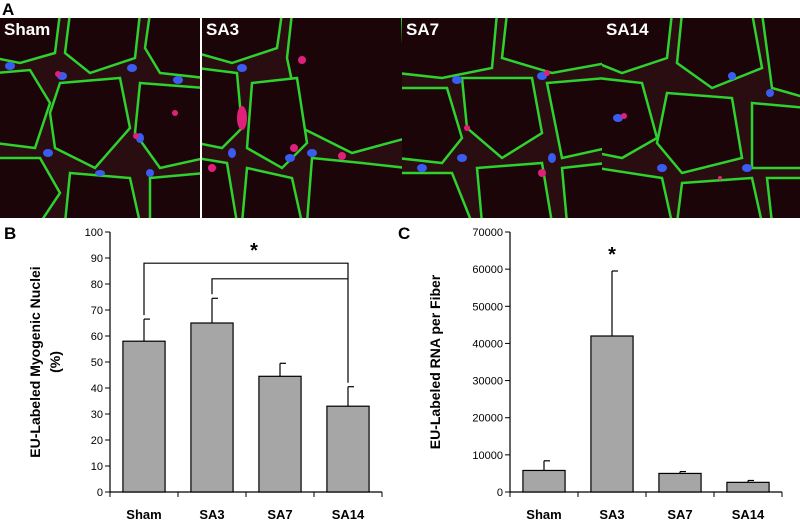  I want to click on y-tick-label: 30000, so click(487, 382).